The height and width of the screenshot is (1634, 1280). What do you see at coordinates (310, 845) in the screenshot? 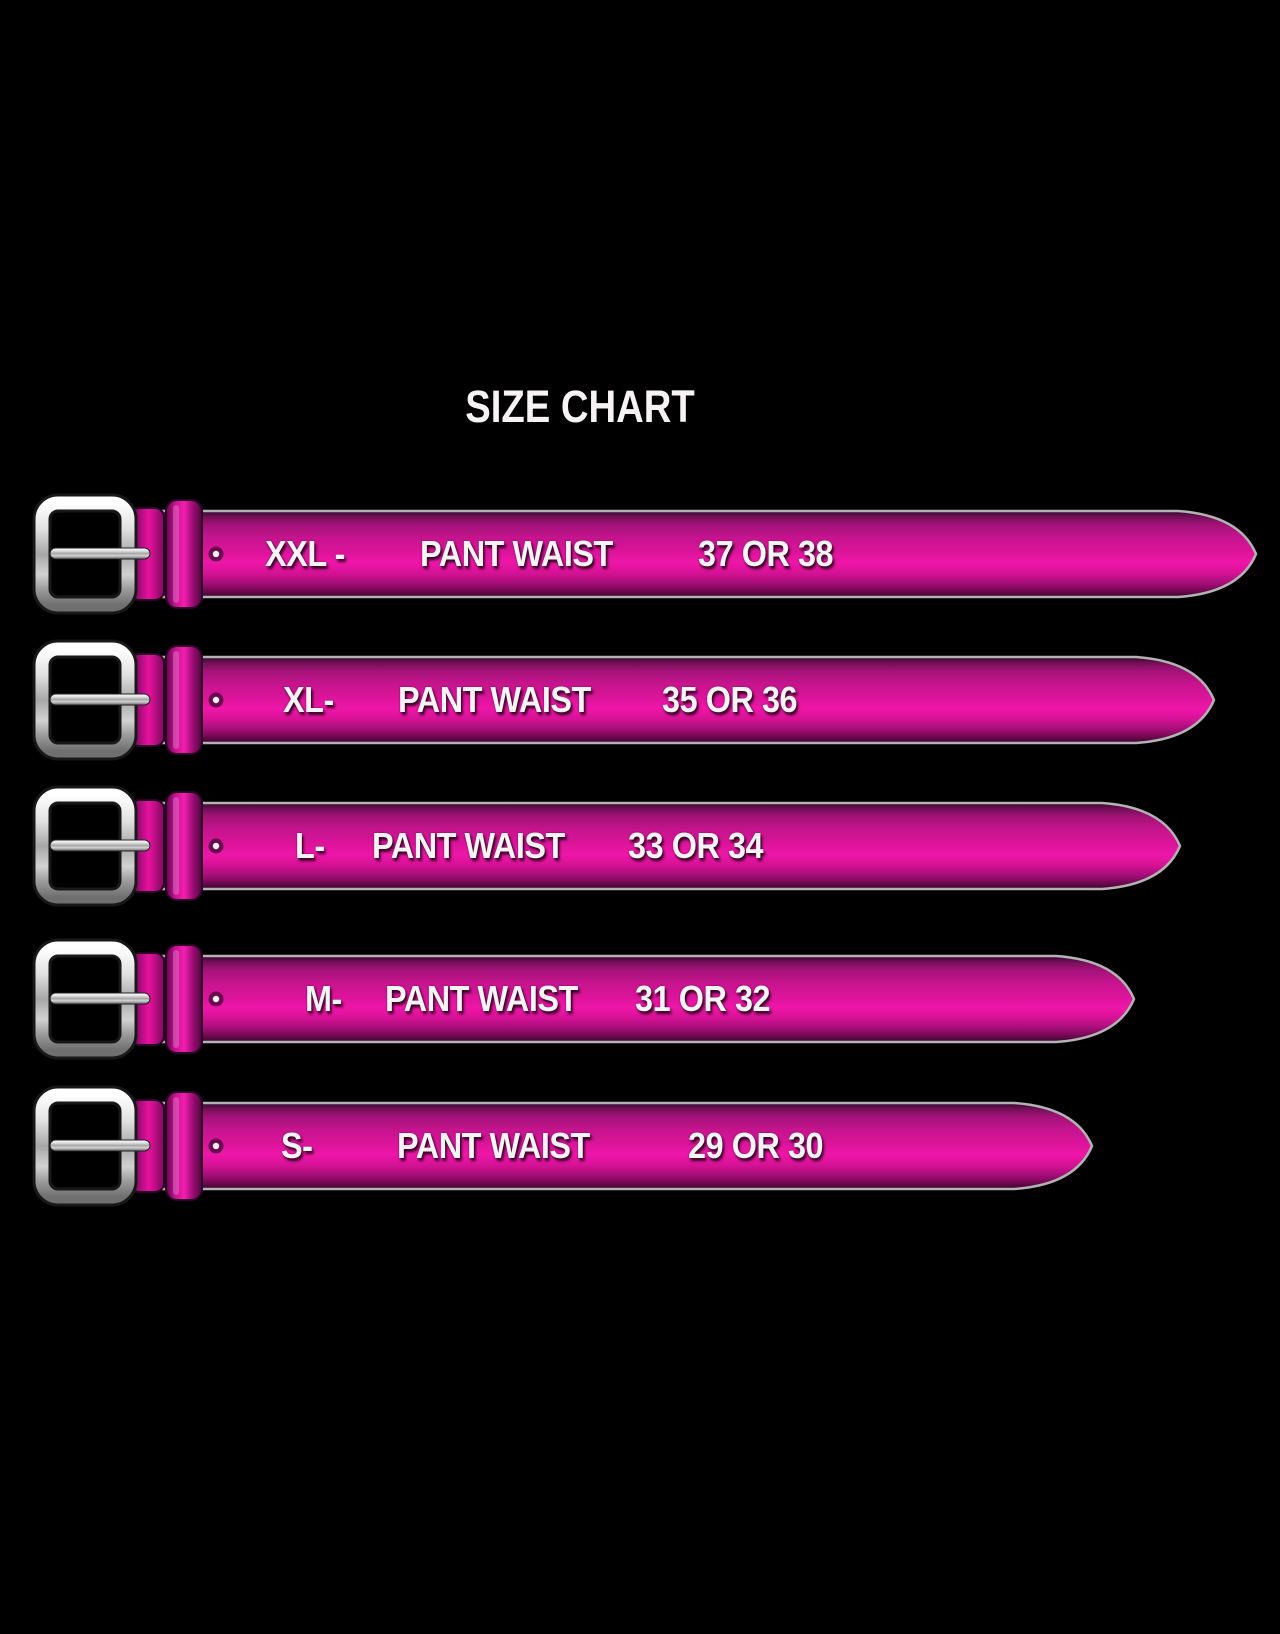
I see `belt-size-label: L-` at bounding box center [310, 845].